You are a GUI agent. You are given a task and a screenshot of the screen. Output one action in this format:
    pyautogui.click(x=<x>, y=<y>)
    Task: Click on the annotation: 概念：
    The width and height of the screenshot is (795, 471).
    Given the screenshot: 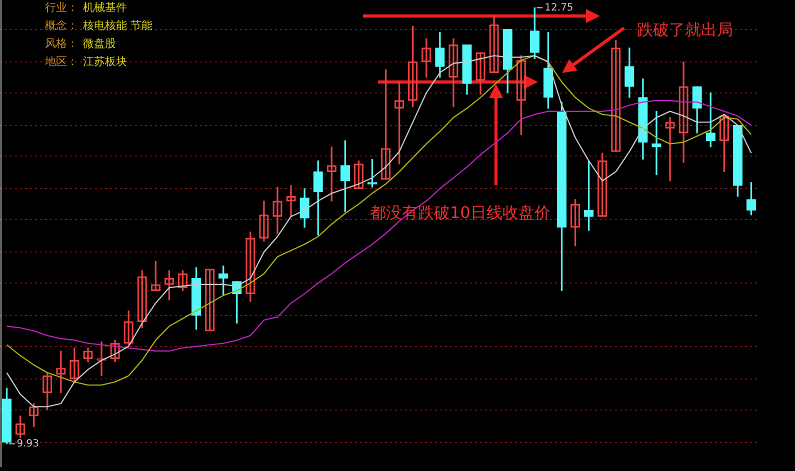 What is the action you would take?
    pyautogui.click(x=61, y=26)
    